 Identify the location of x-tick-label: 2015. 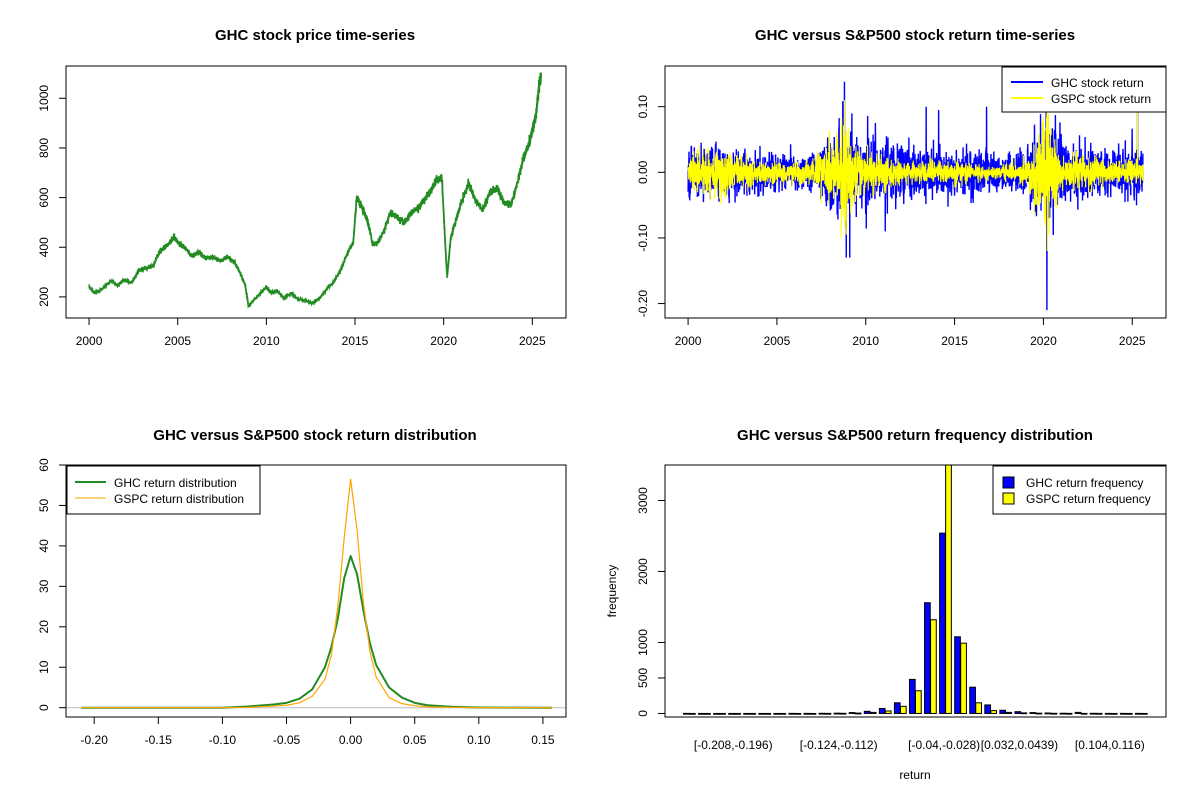
(355, 341).